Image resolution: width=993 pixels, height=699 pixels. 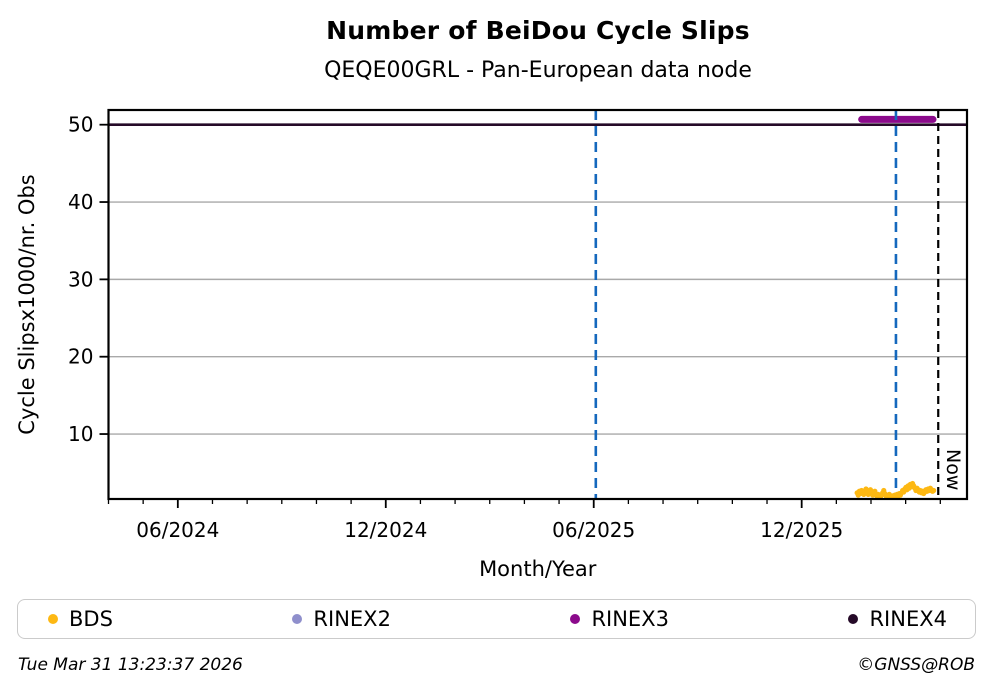 I want to click on y-axis-label: Cycle Slipsx1000/nr. Obs, so click(x=27, y=304).